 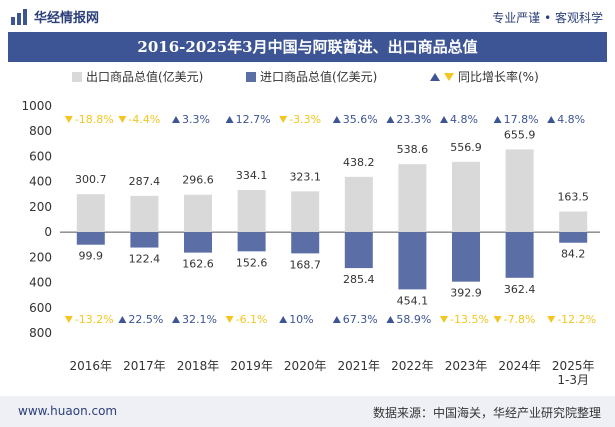 I want to click on import-growth-label: 58.9%, so click(x=413, y=319).